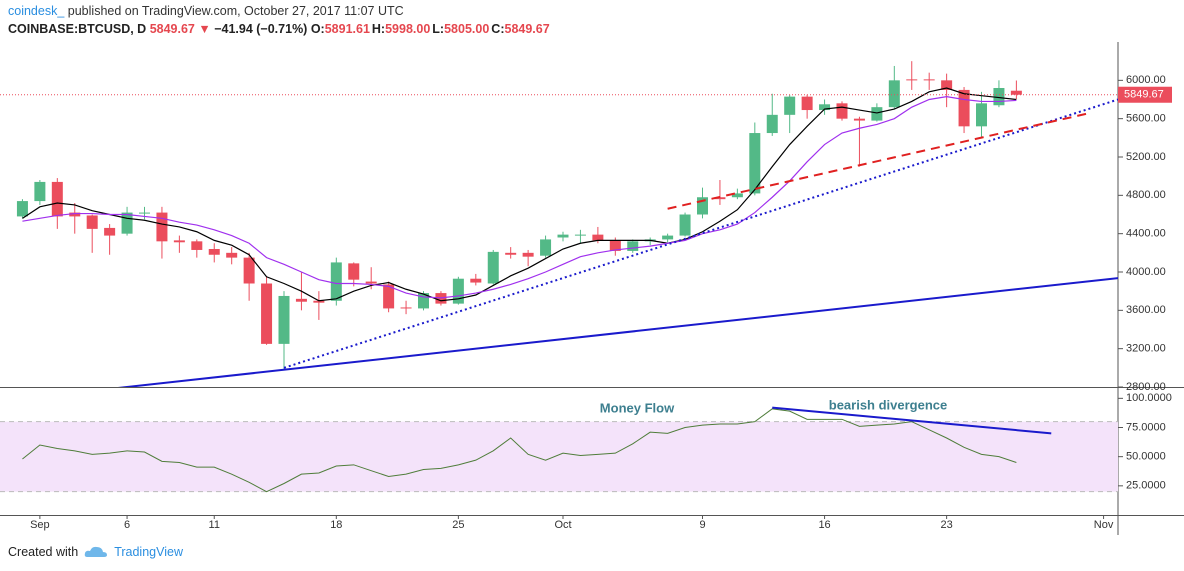  I want to click on y-tick-label: 50.0000, so click(1146, 457).